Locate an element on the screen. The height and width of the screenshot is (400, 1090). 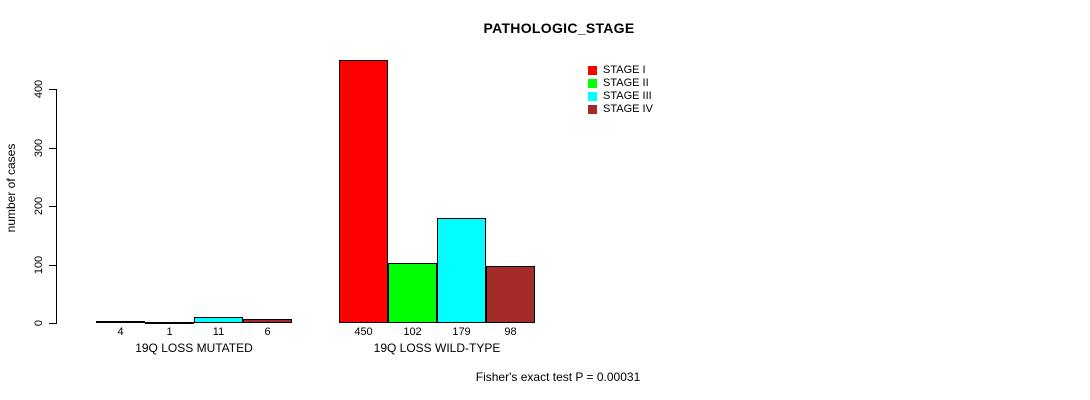
legend-swatch-stage-iii is located at coordinates (592, 96).